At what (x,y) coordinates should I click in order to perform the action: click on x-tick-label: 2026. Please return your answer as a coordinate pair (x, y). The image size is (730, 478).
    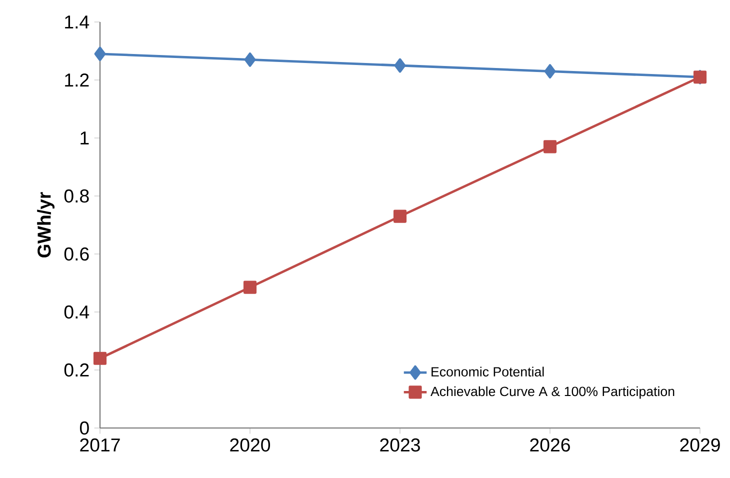
    Looking at the image, I should click on (550, 445).